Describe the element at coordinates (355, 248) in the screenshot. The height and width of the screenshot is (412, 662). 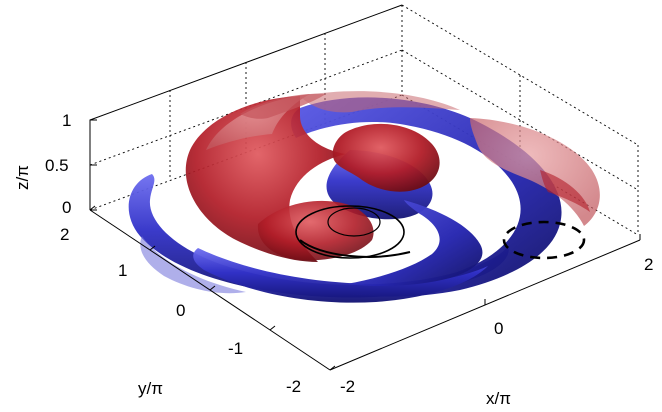
I see `vortex-ring-solid-lower` at that location.